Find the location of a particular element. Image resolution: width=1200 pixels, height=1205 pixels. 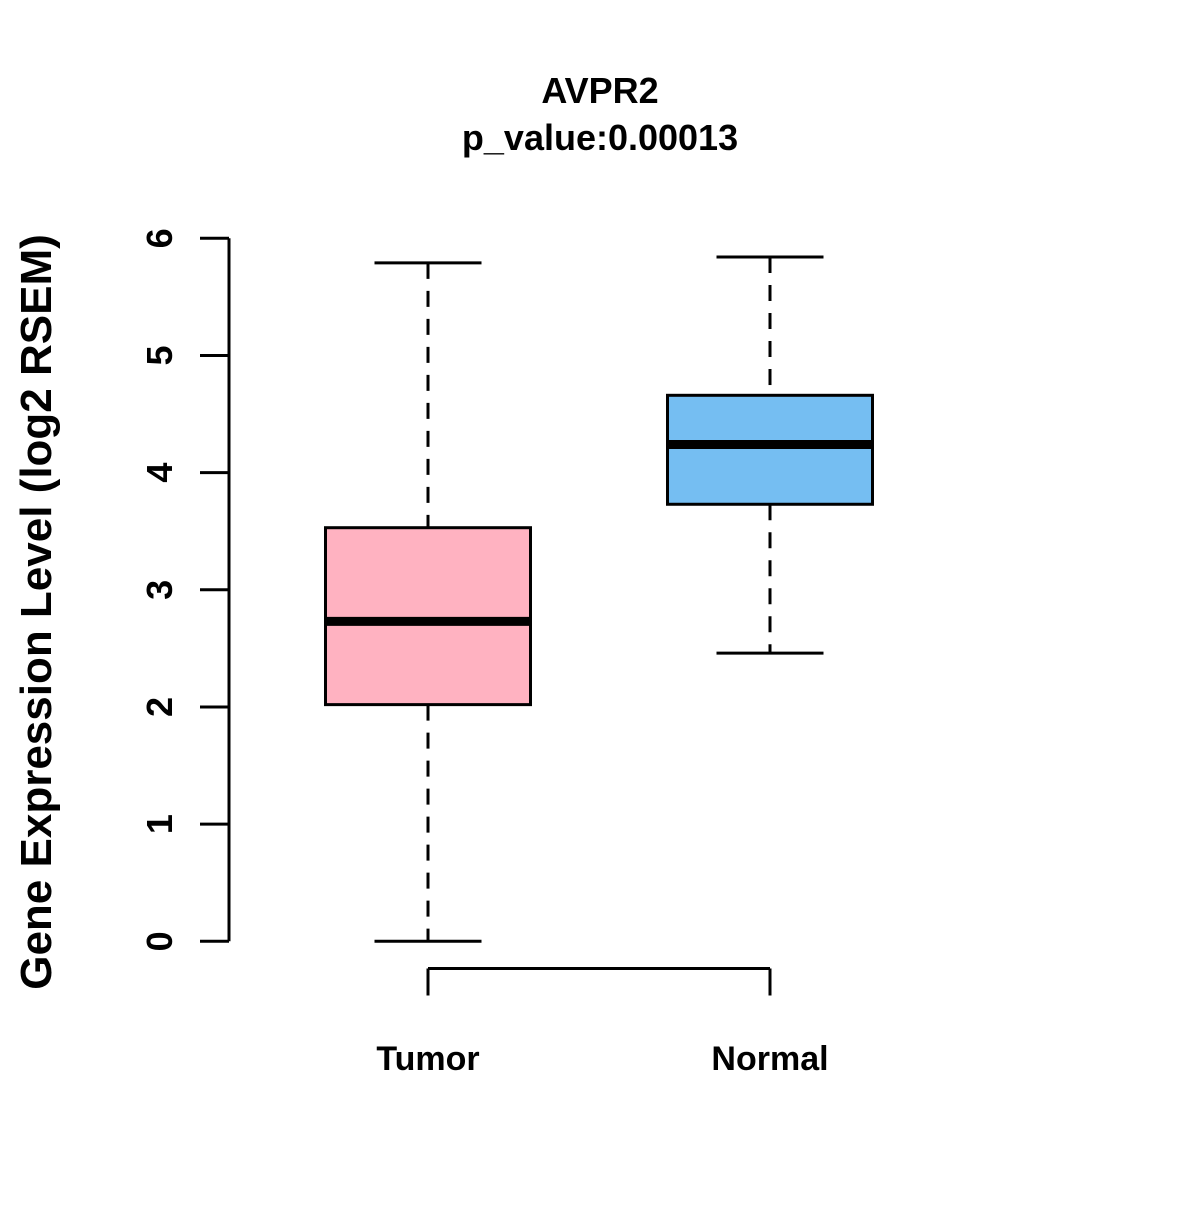

y-axis-tick-label: 1 is located at coordinates (159, 824).